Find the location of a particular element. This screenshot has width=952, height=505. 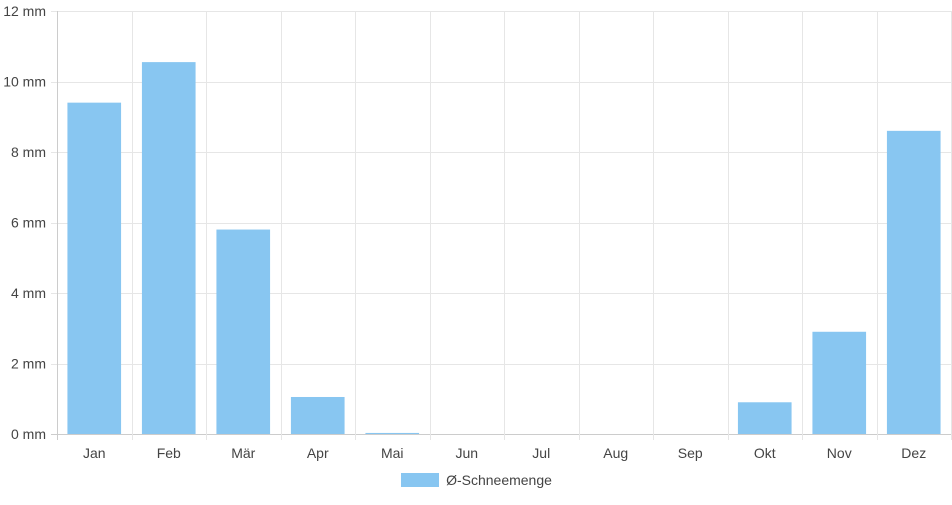

legend-label: Ø-Schneemenge is located at coordinates (499, 480).